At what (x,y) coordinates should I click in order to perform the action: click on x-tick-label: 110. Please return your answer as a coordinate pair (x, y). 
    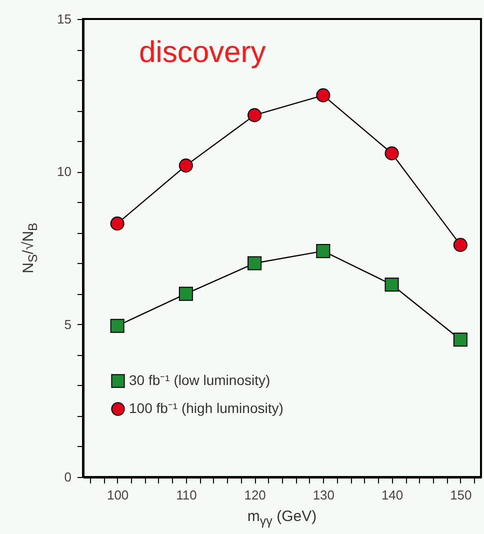
    Looking at the image, I should click on (186, 495).